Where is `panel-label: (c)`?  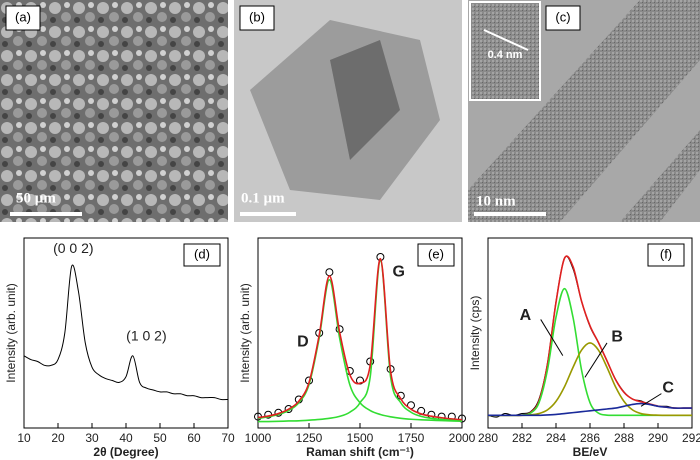 panel-label: (c) is located at coordinates (562, 16).